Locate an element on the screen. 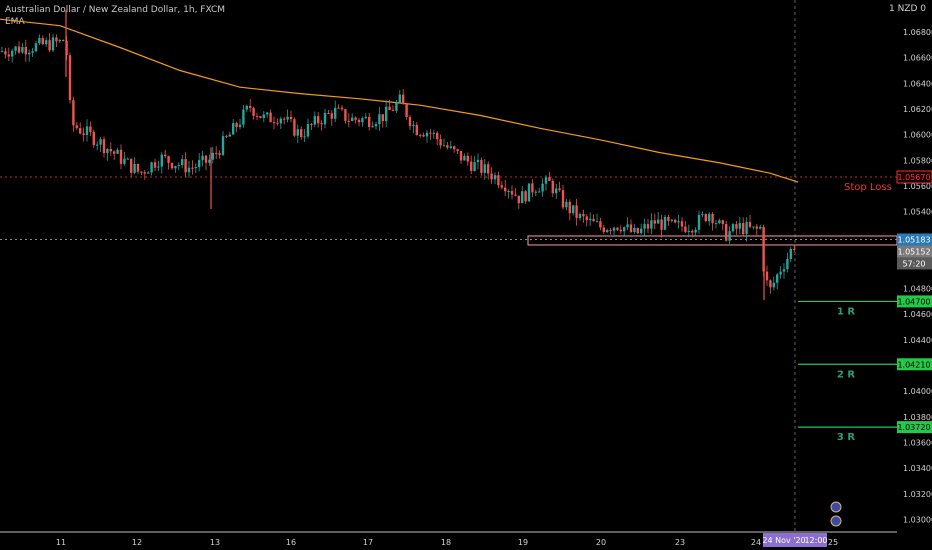 The image size is (932, 550). x-tick-label: 23 is located at coordinates (680, 542).